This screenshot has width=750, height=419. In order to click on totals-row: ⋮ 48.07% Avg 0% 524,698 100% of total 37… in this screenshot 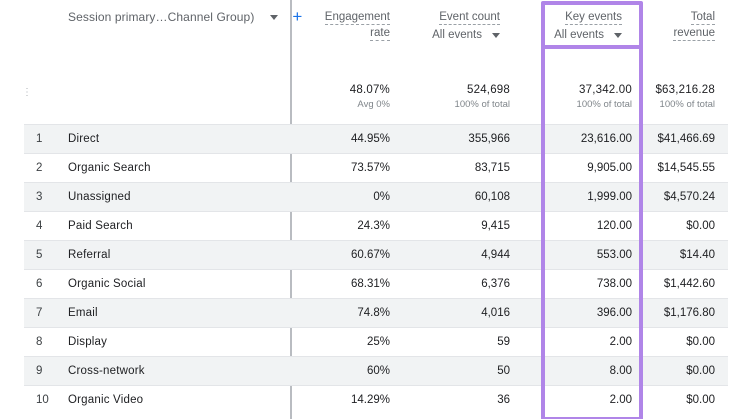, I will do `click(375, 103)`.